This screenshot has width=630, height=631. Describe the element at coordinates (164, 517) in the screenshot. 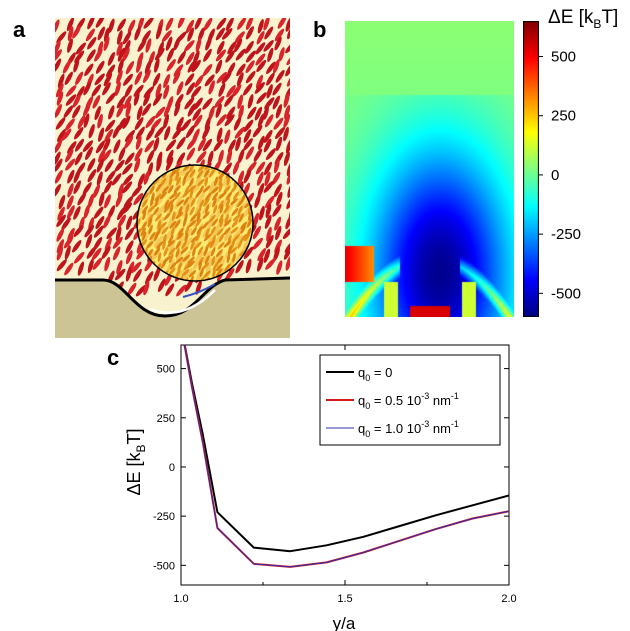

I see `y-tick-label: -250` at that location.